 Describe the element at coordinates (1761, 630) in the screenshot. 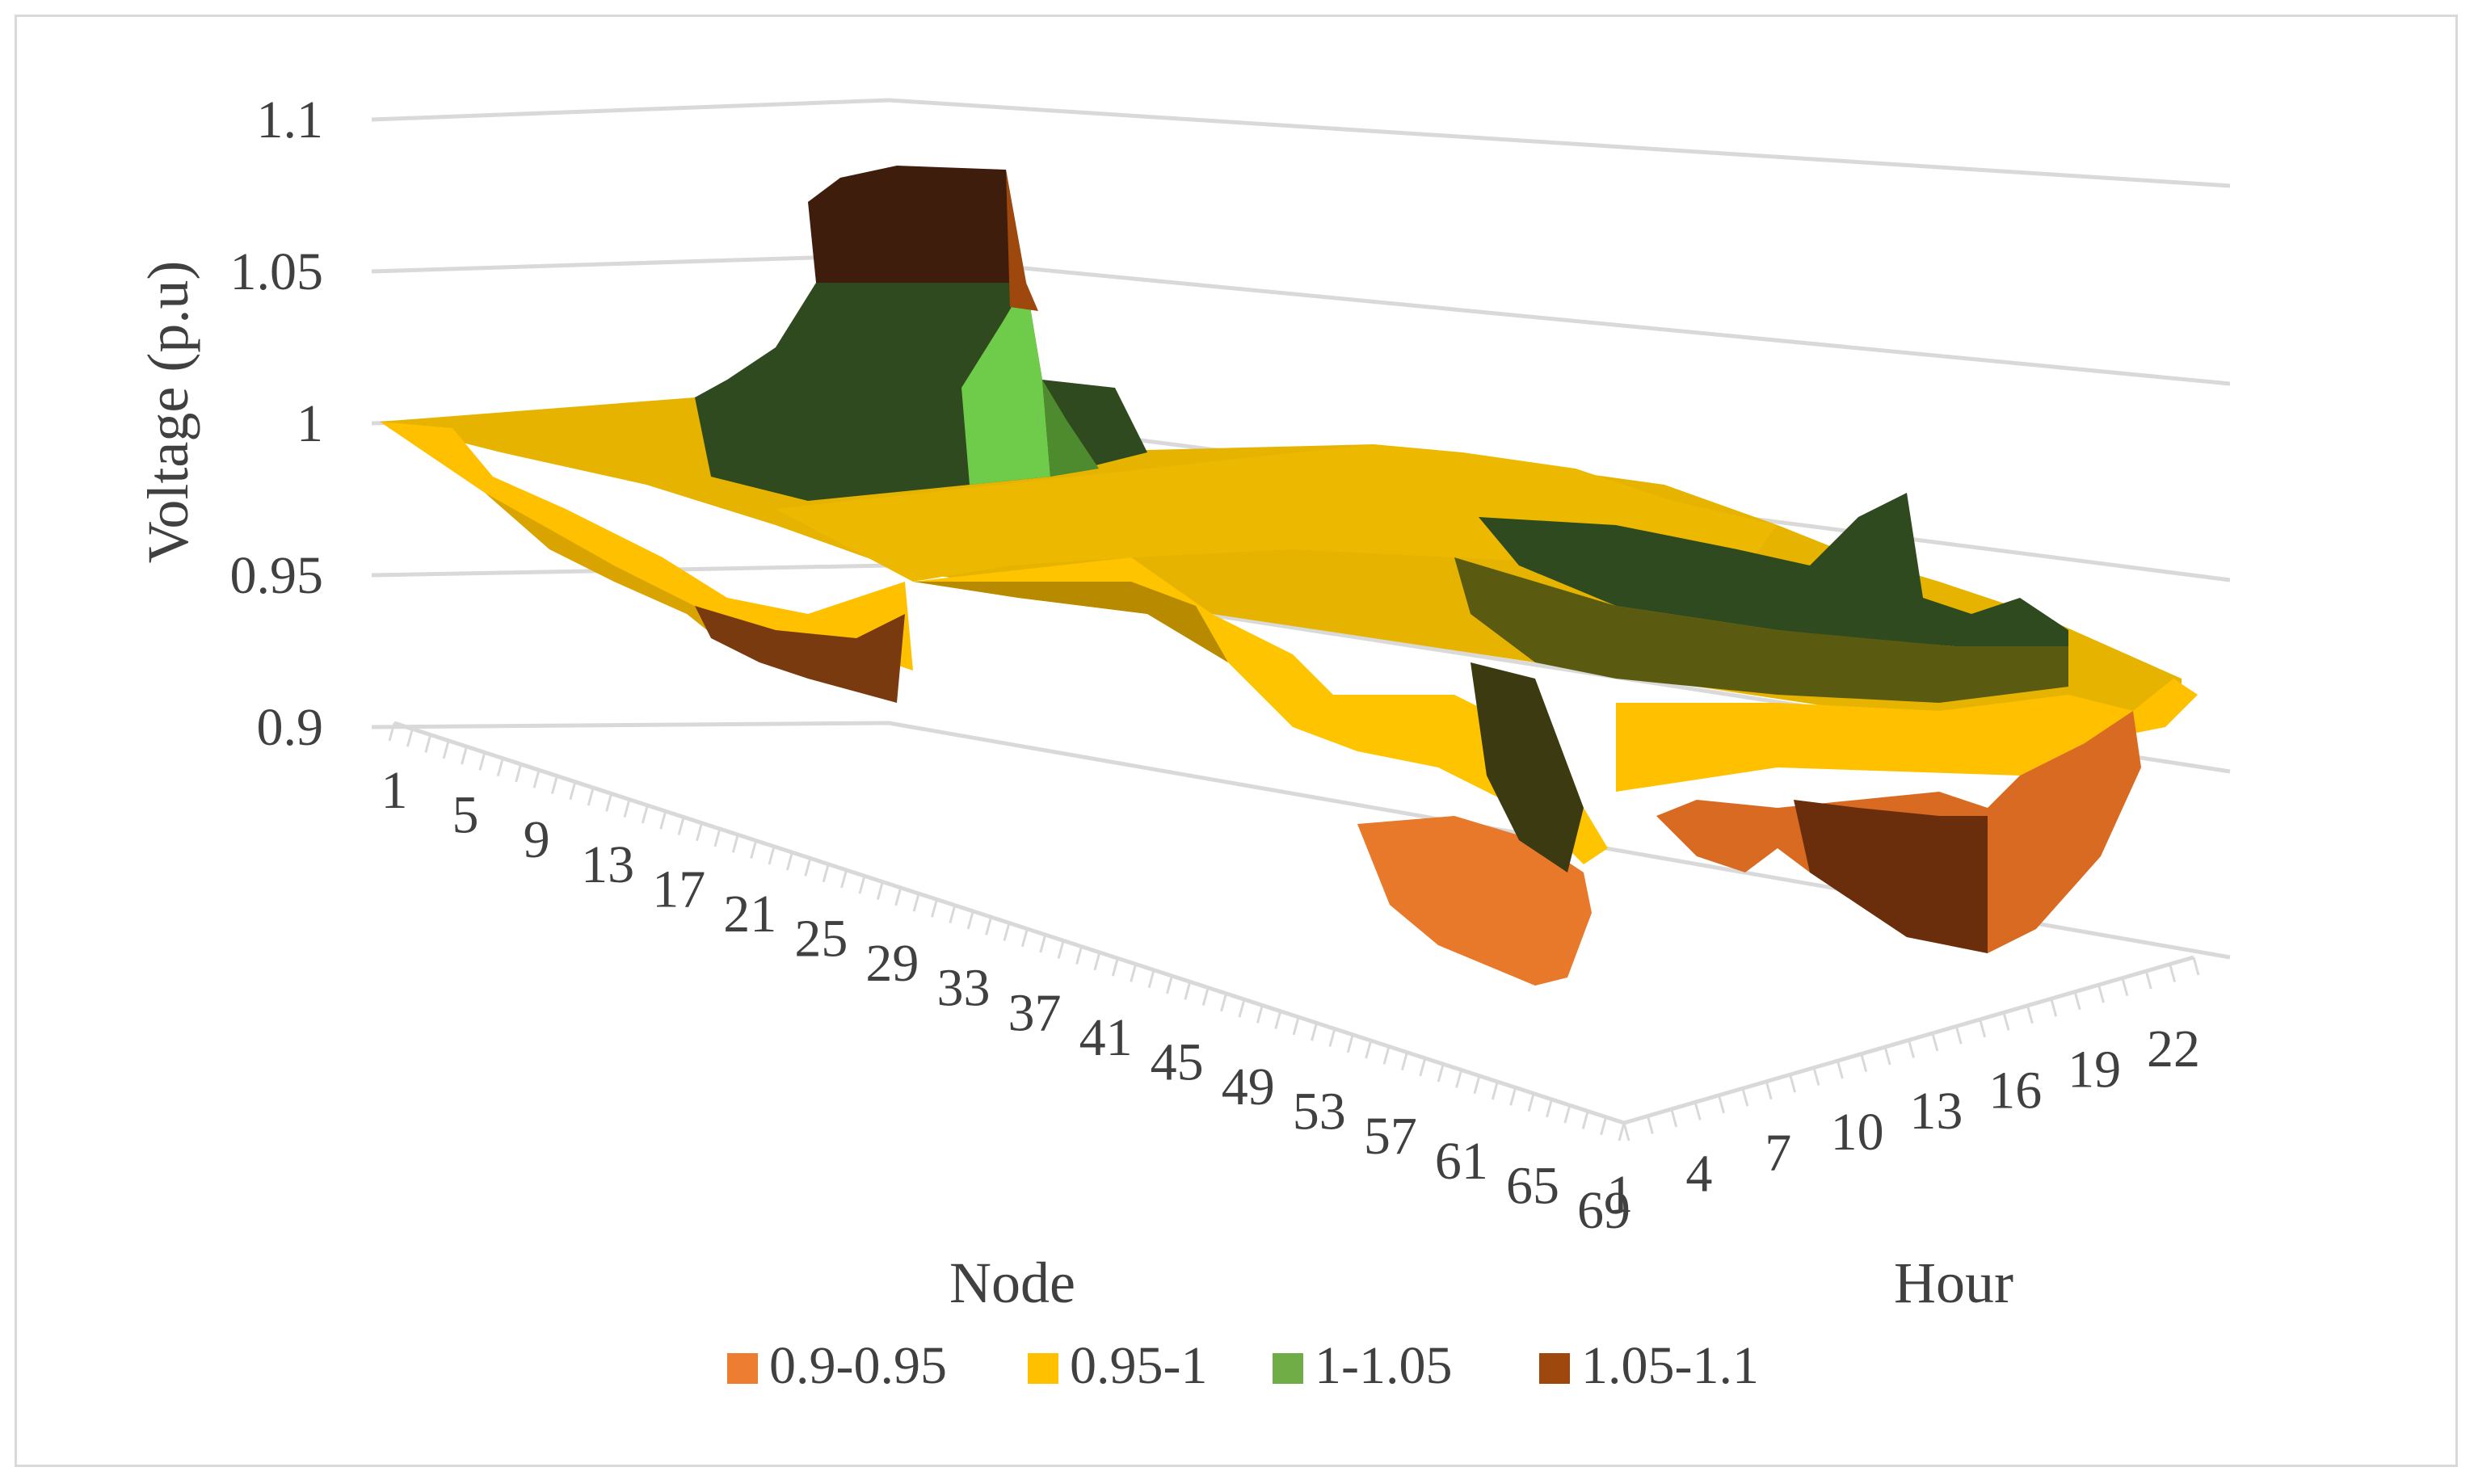

I see `surface-right-dark` at that location.